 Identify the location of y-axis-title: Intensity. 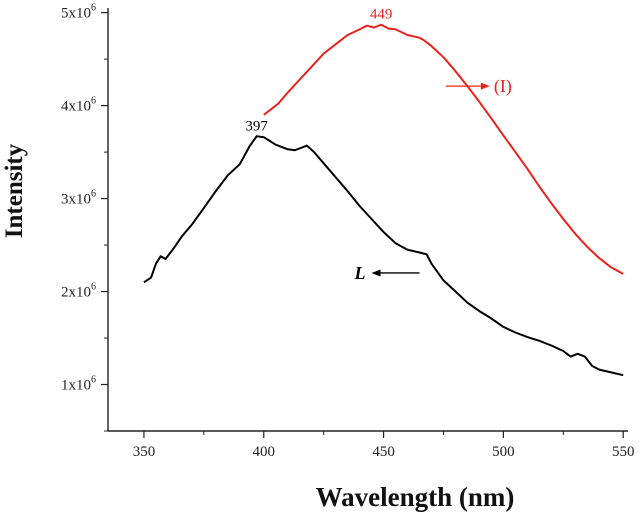
(14, 190).